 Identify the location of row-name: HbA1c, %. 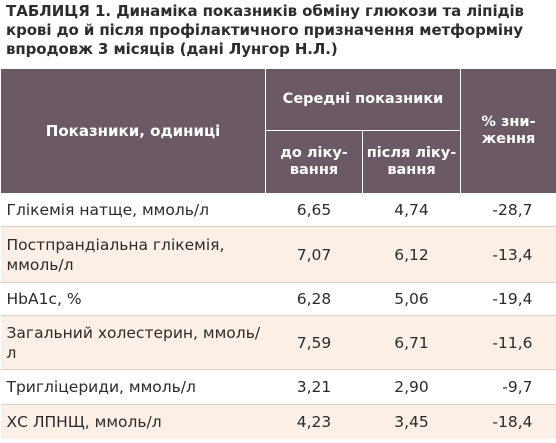
(133, 299).